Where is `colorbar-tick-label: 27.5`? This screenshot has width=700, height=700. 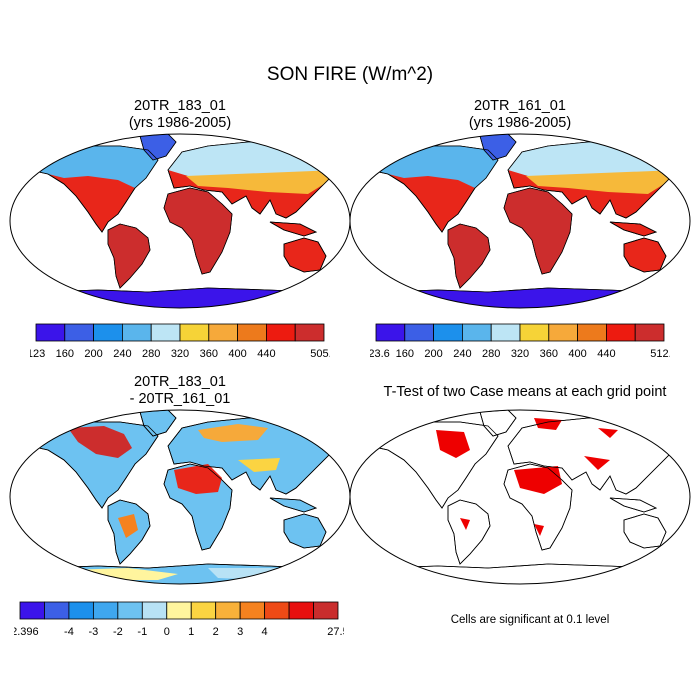 colorbar-tick-label: 27.5 is located at coordinates (335, 632).